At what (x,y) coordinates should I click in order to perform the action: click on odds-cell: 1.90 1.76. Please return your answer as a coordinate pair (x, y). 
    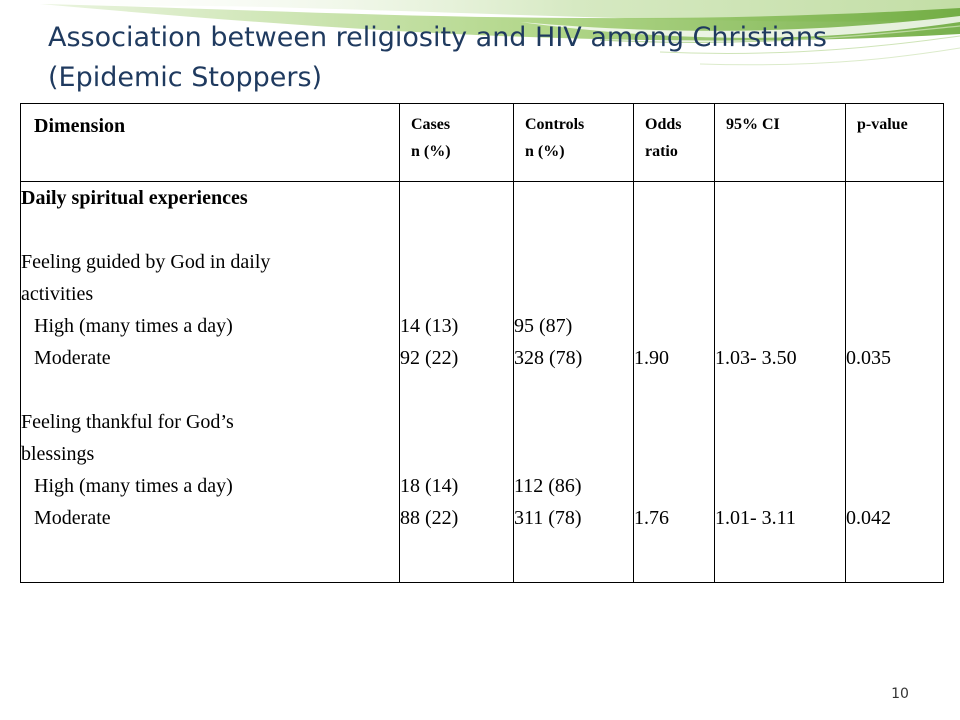
    Looking at the image, I should click on (674, 382).